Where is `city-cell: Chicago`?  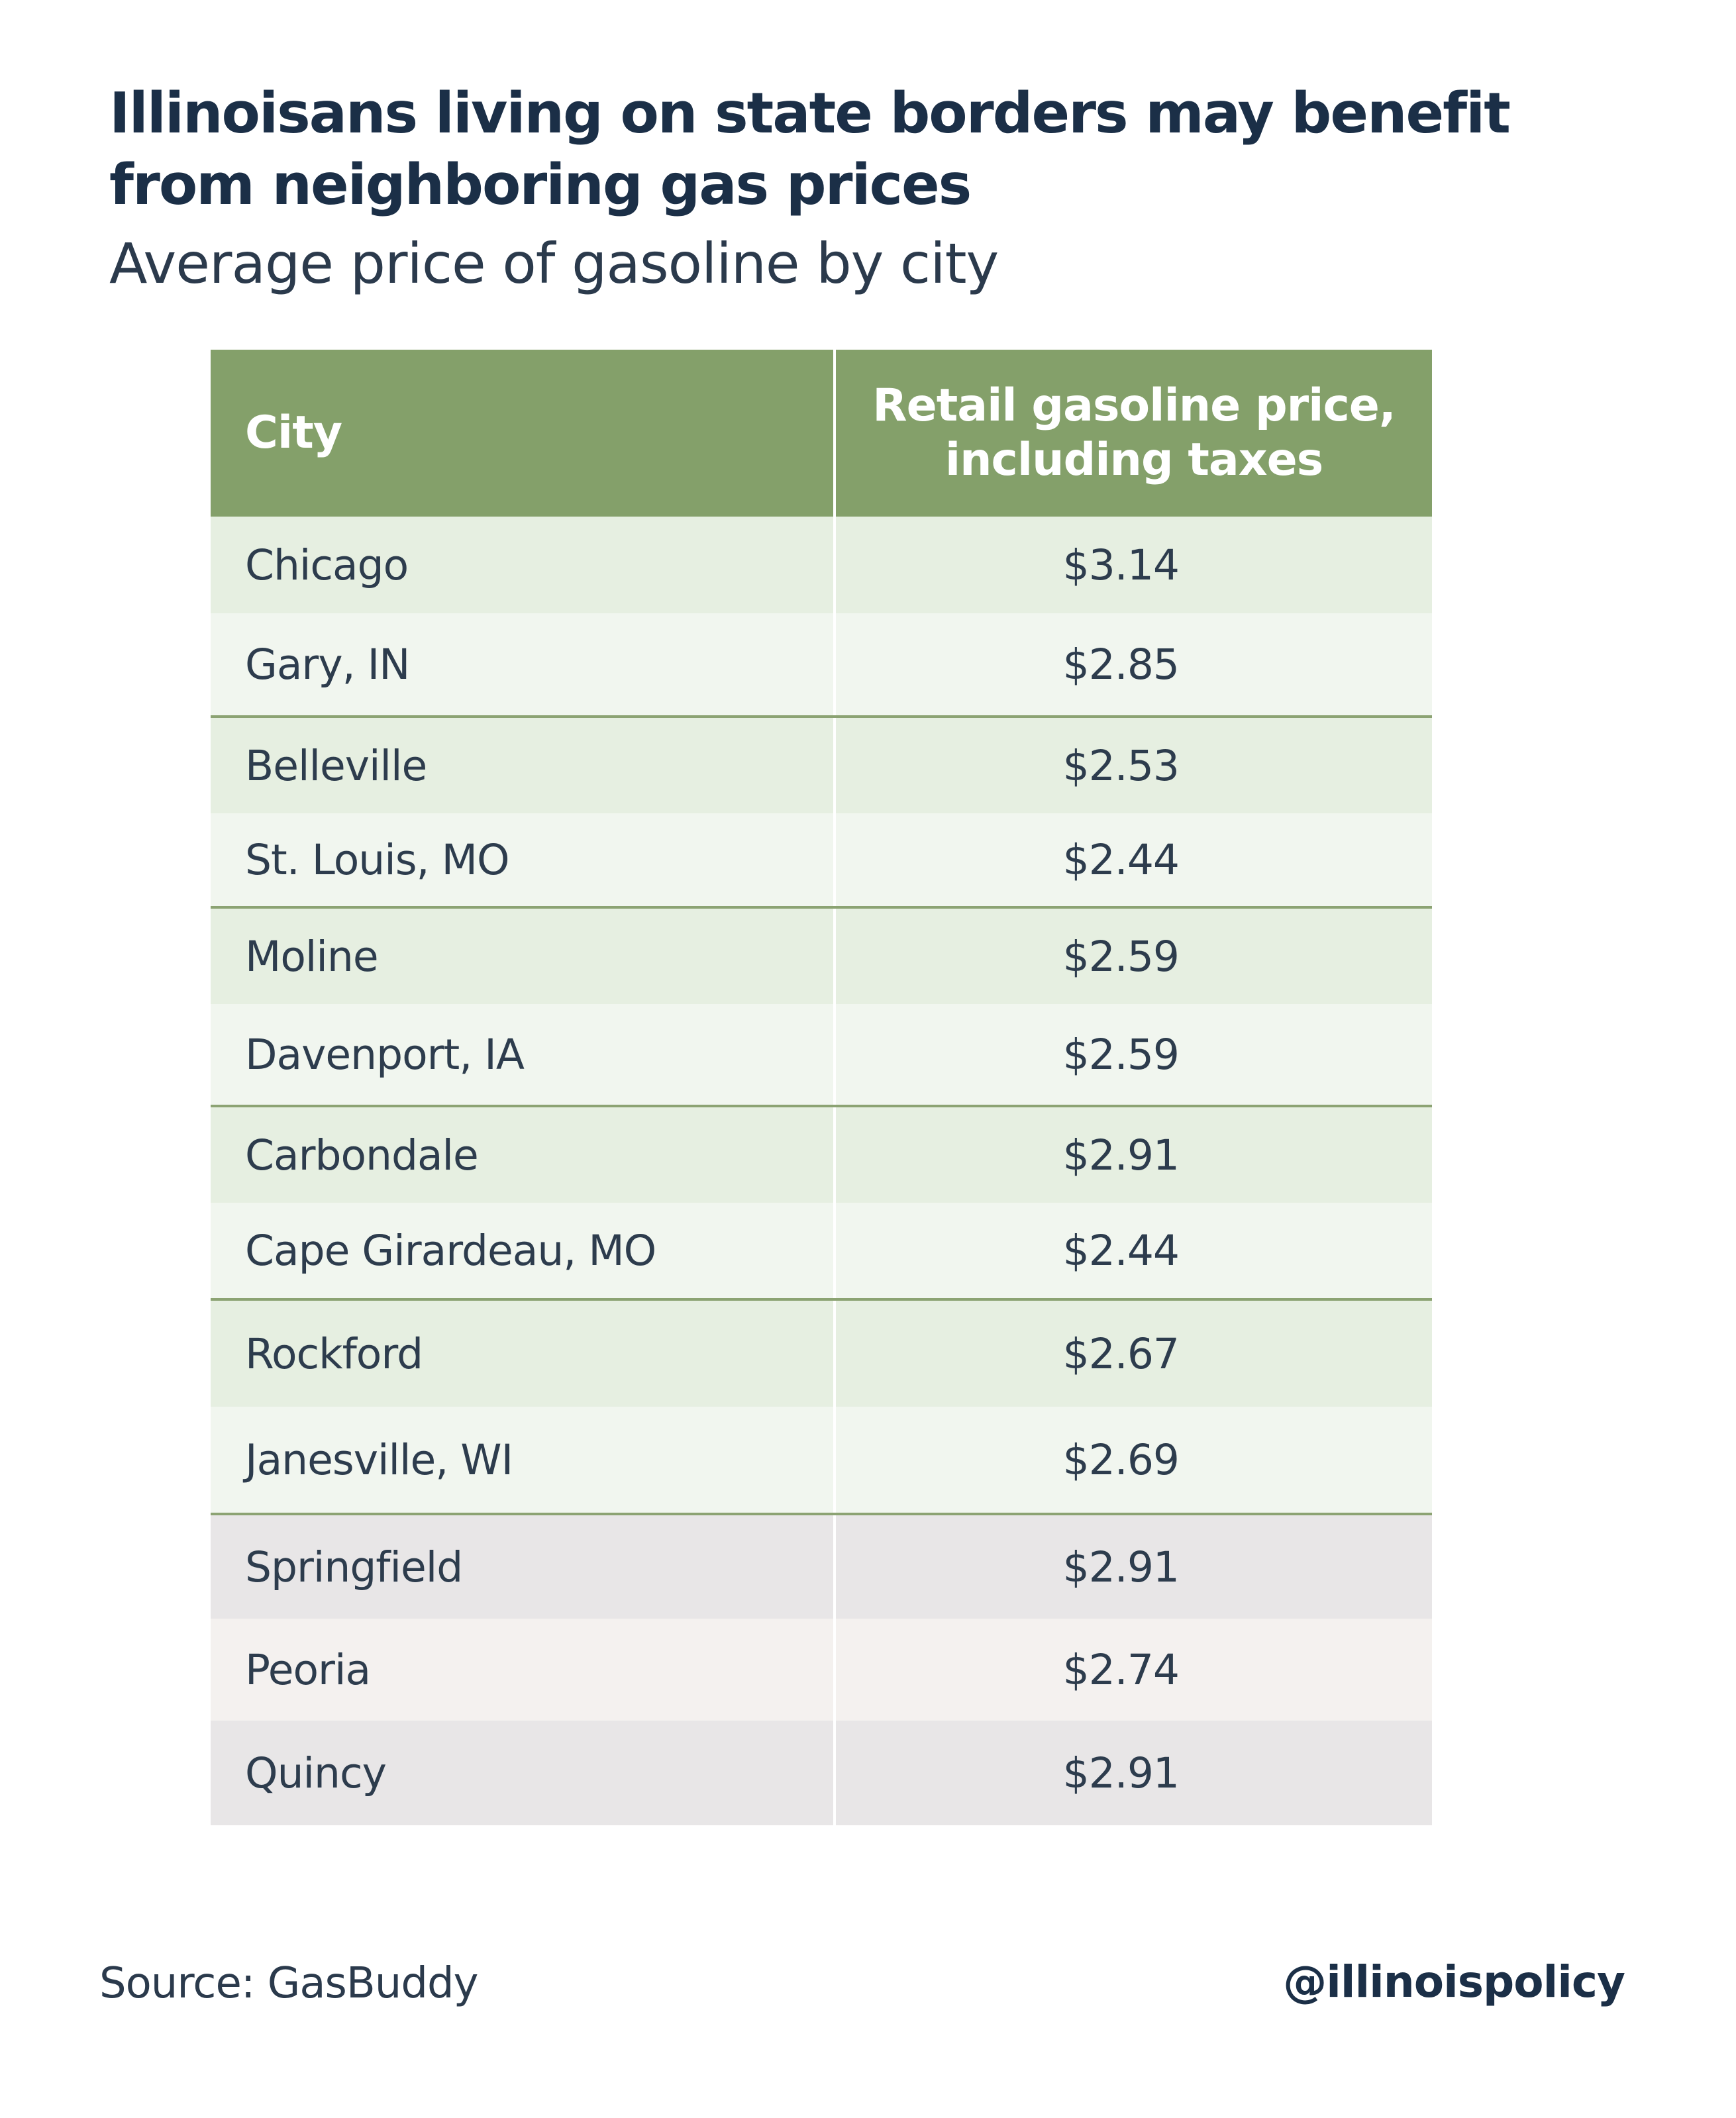 city-cell: Chicago is located at coordinates (523, 565).